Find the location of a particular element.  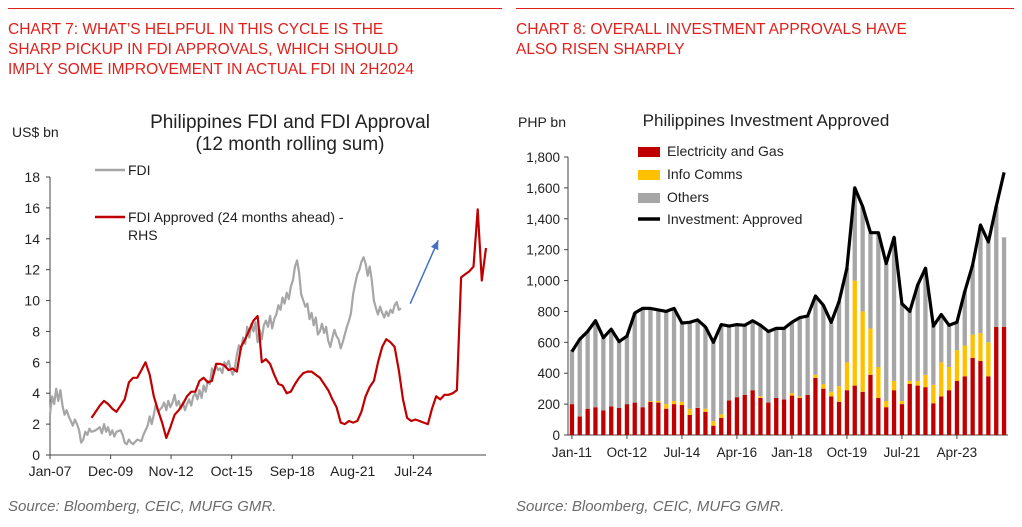

y-tick-label: 10 is located at coordinates (32, 301).